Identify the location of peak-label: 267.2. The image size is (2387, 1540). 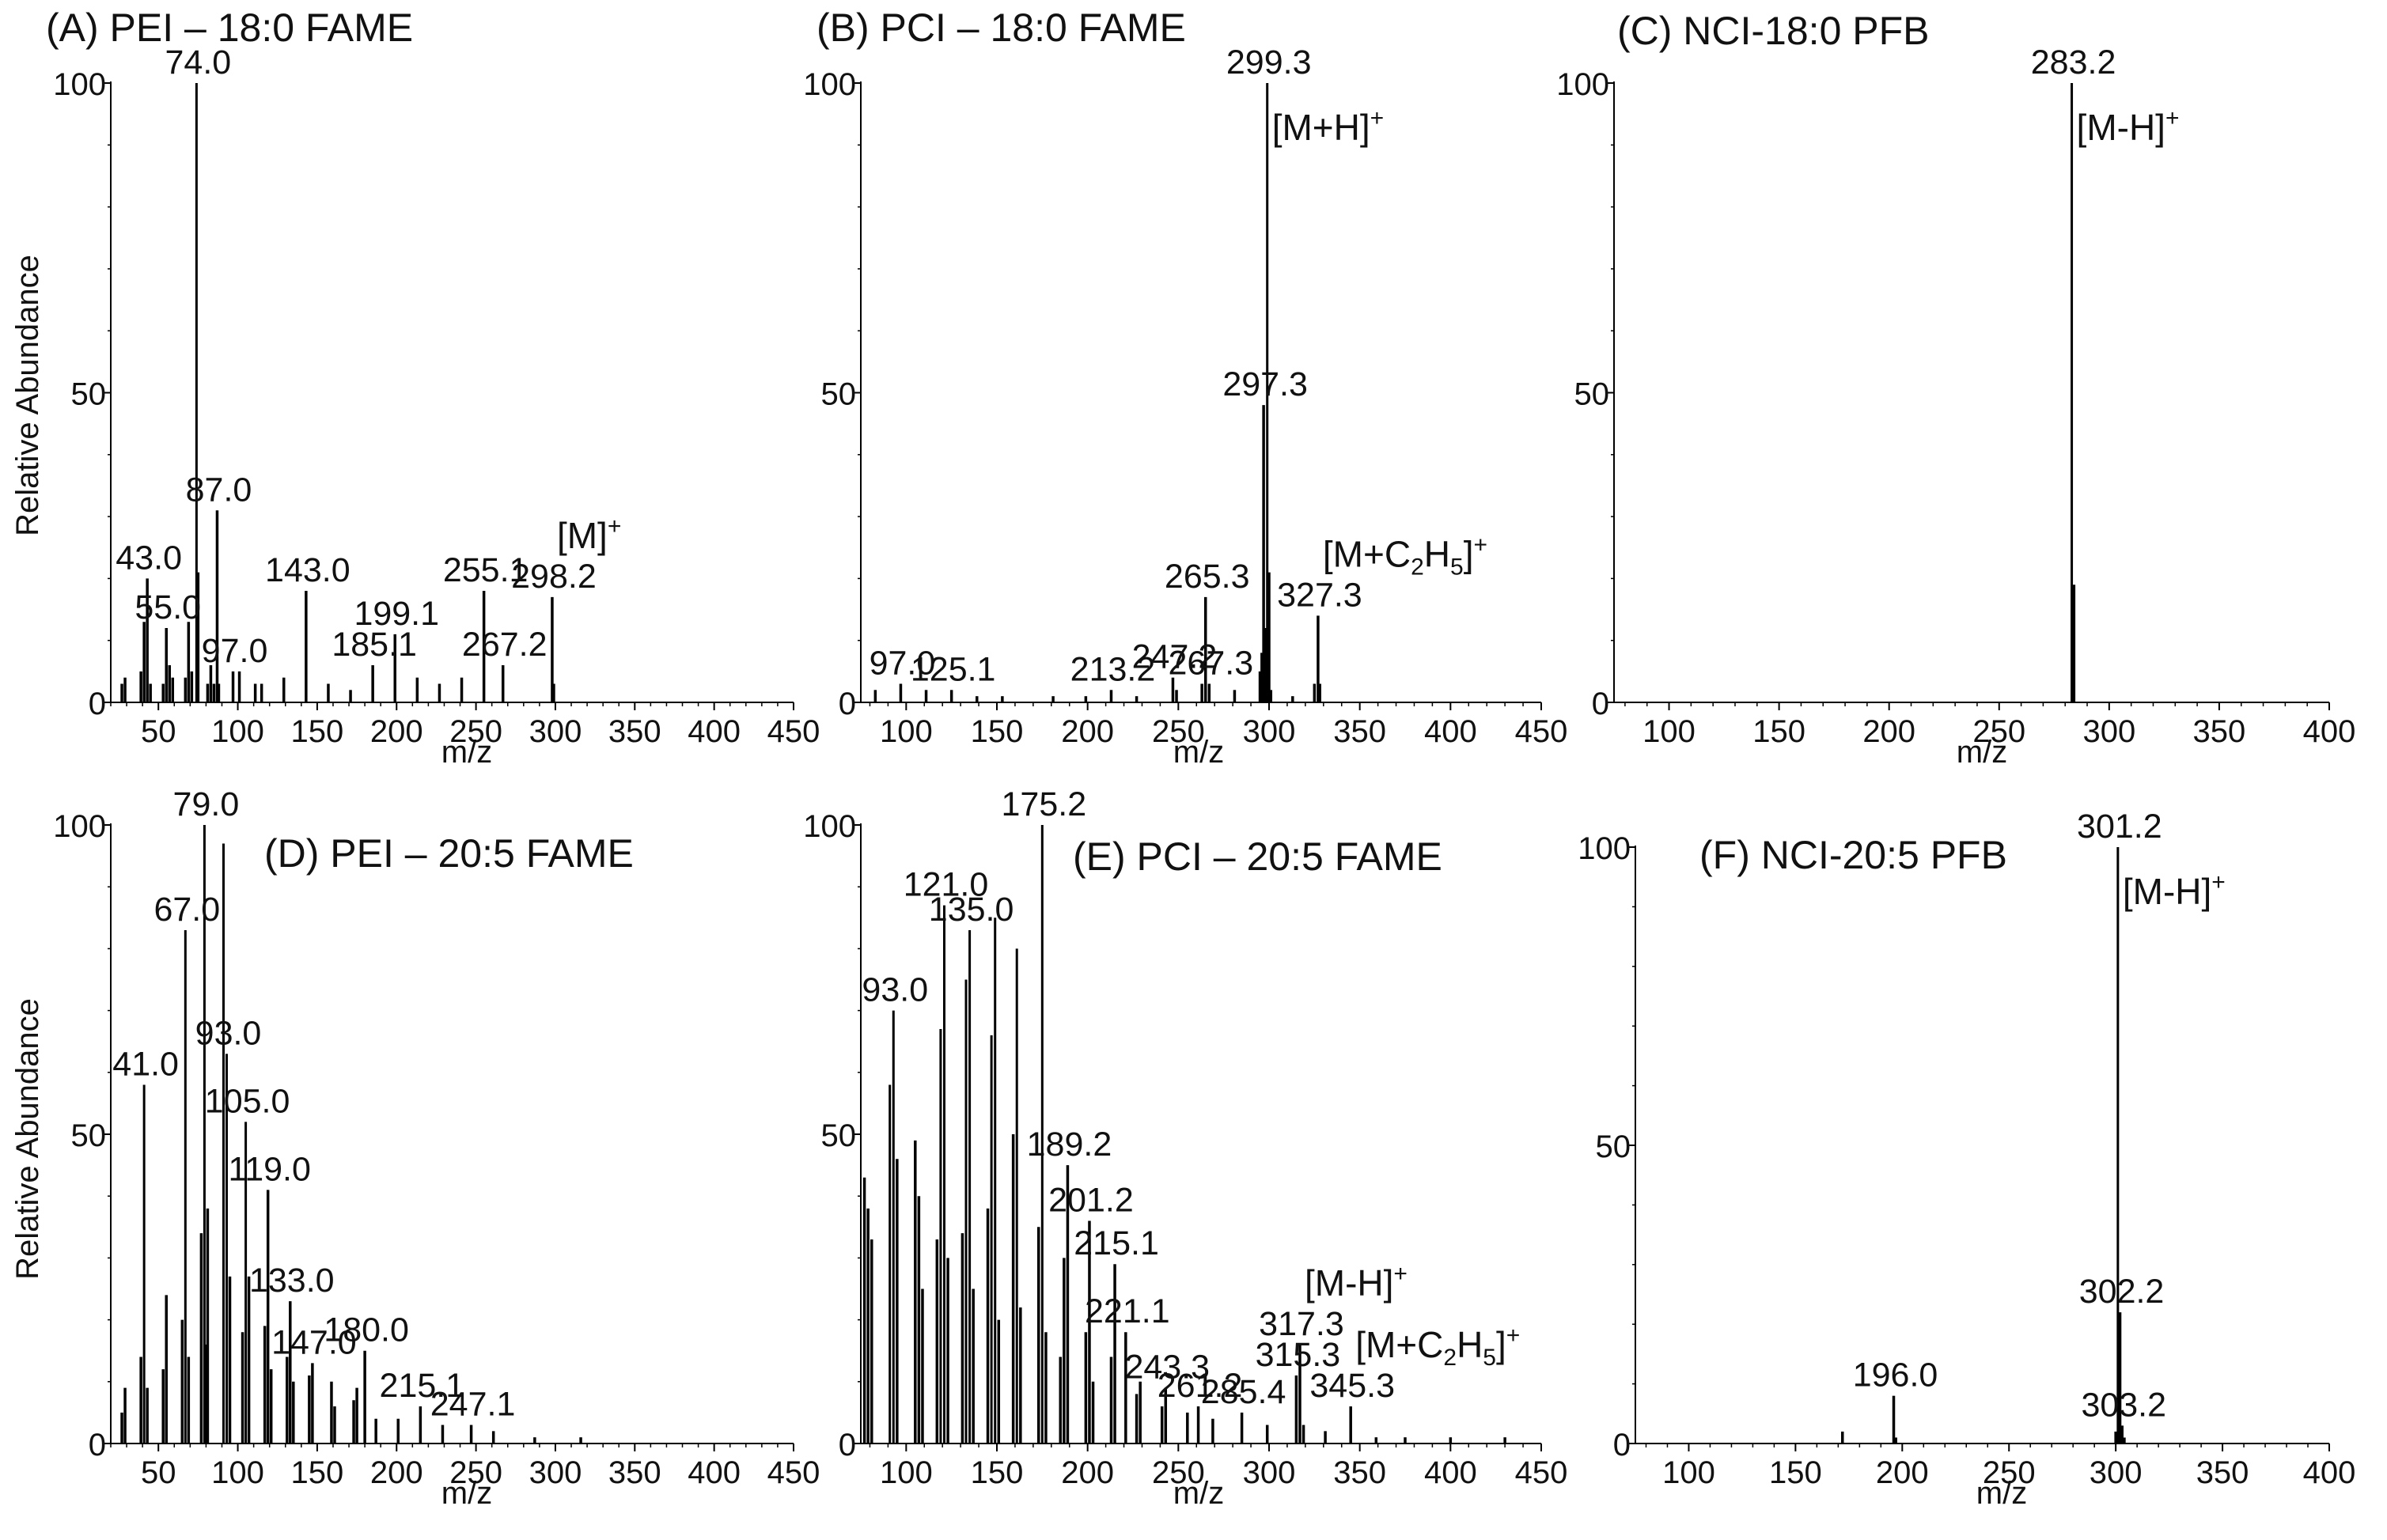
(504, 645).